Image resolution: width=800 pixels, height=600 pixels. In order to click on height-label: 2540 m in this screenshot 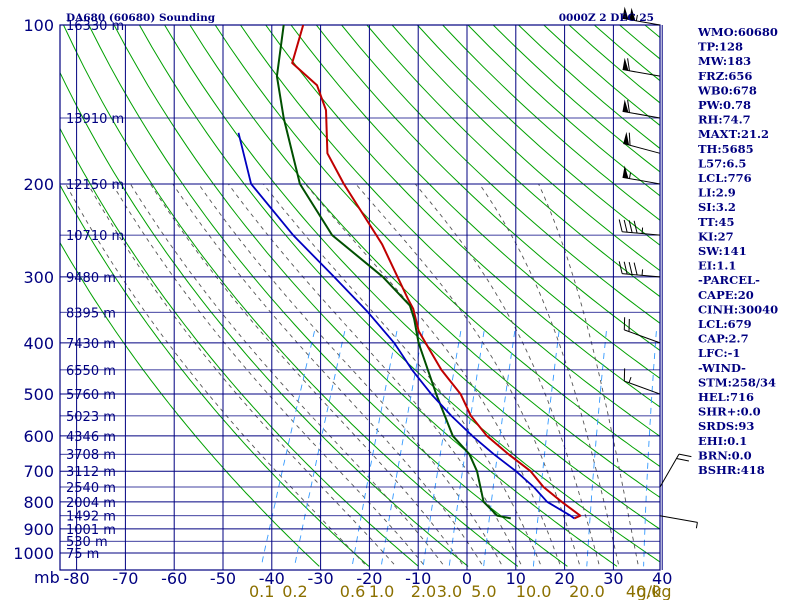, I will do `click(91, 488)`.